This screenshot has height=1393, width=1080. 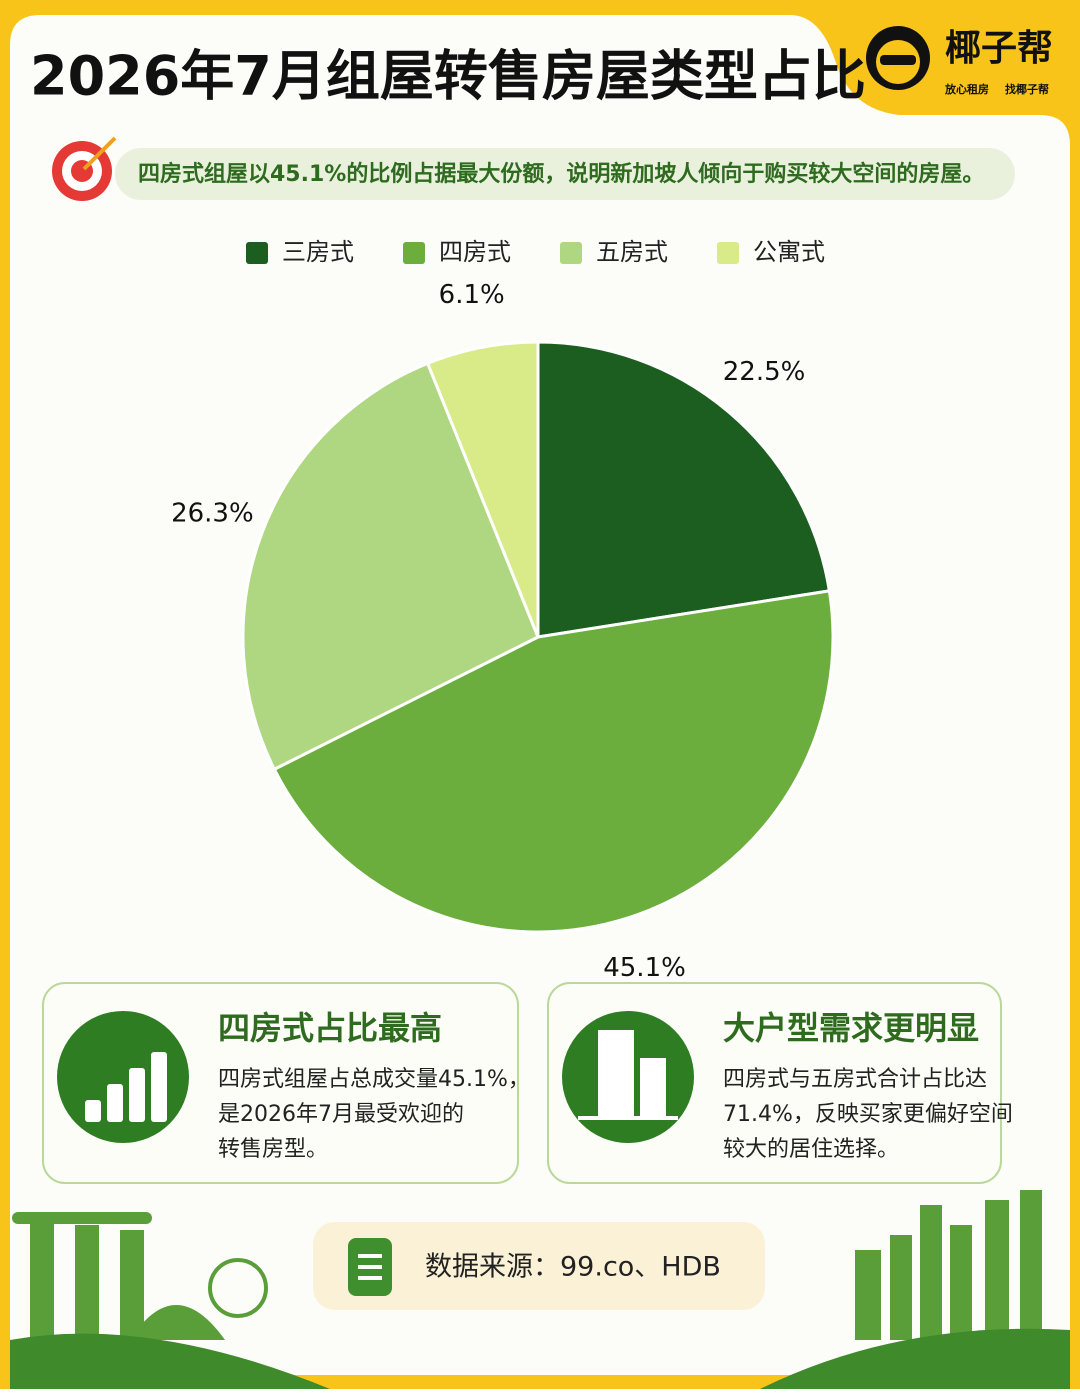 What do you see at coordinates (628, 1118) in the screenshot?
I see `icon-ground` at bounding box center [628, 1118].